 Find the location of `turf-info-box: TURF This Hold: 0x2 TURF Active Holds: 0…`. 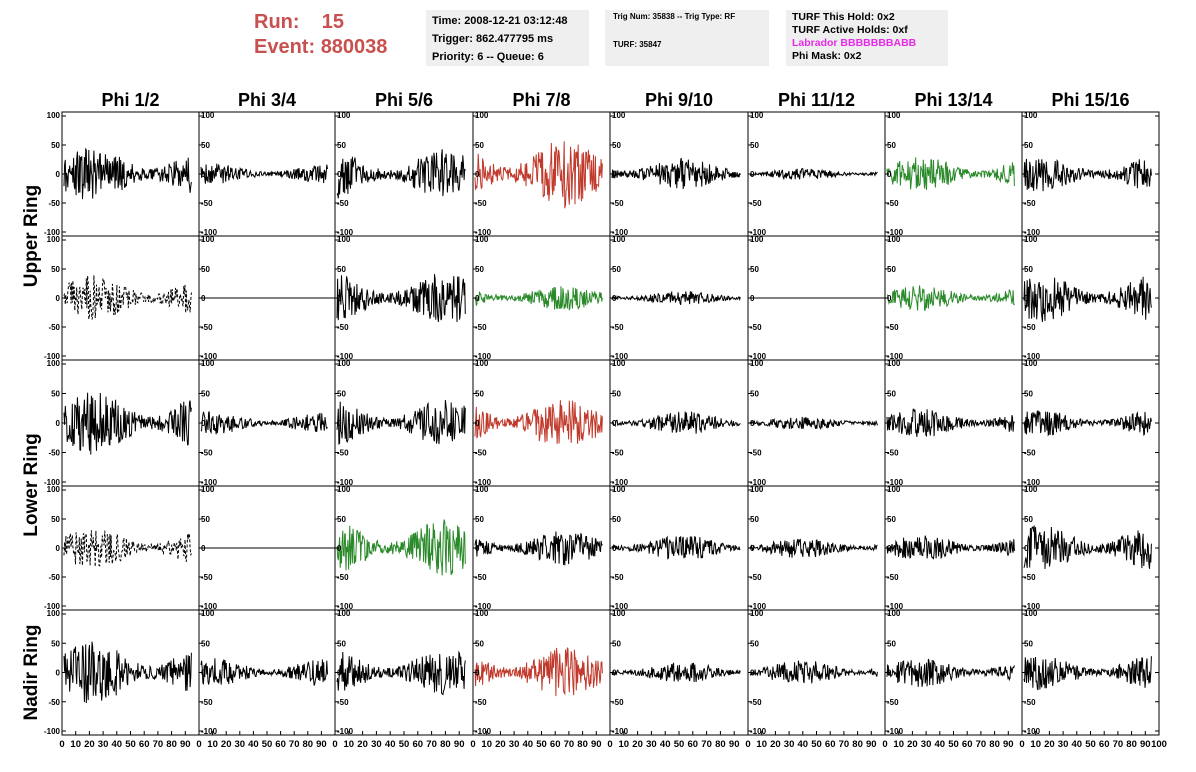

turf-info-box: TURF This Hold: 0x2 TURF Active Holds: 0… is located at coordinates (867, 38).